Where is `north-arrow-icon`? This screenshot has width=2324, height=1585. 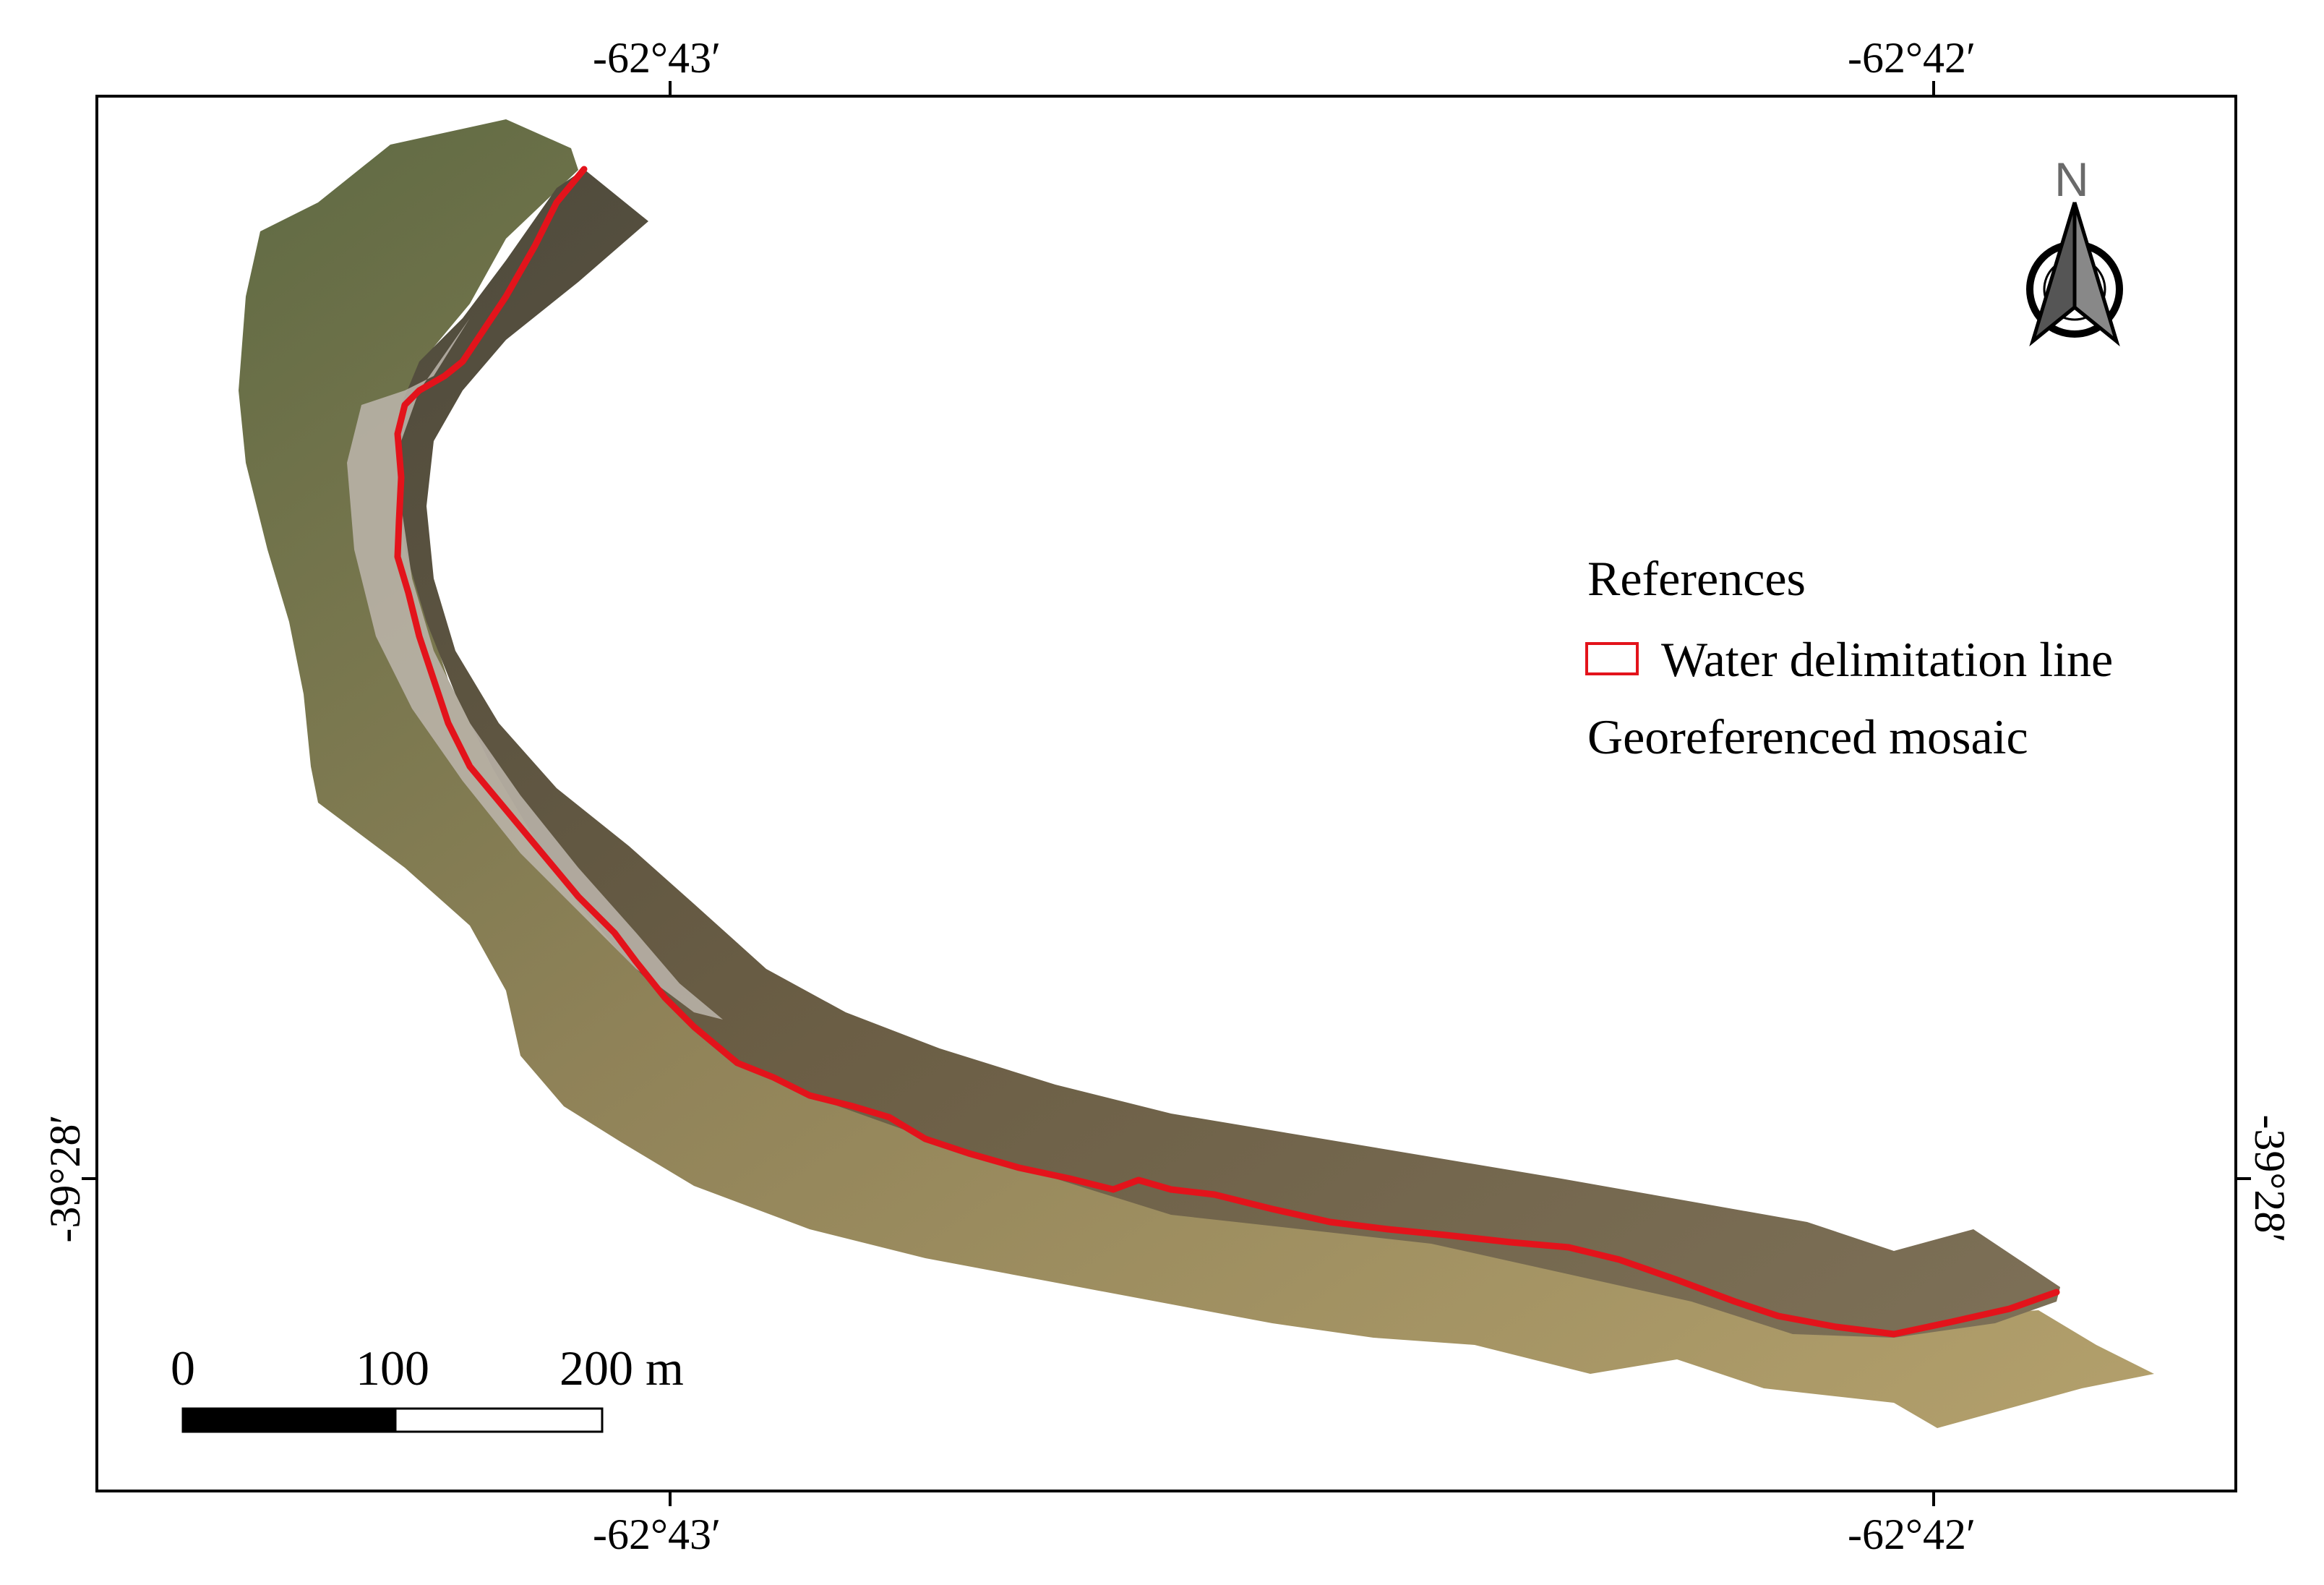 north-arrow-icon is located at coordinates (2074, 274).